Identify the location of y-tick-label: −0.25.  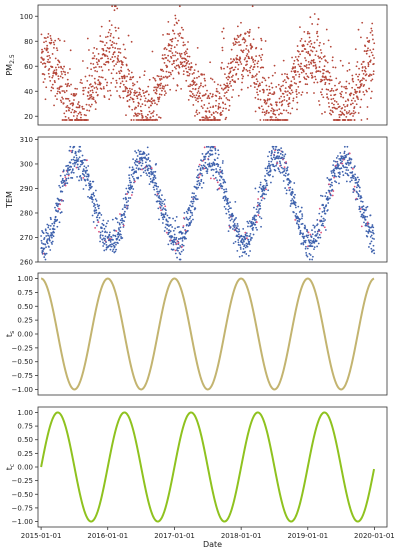
(22, 348).